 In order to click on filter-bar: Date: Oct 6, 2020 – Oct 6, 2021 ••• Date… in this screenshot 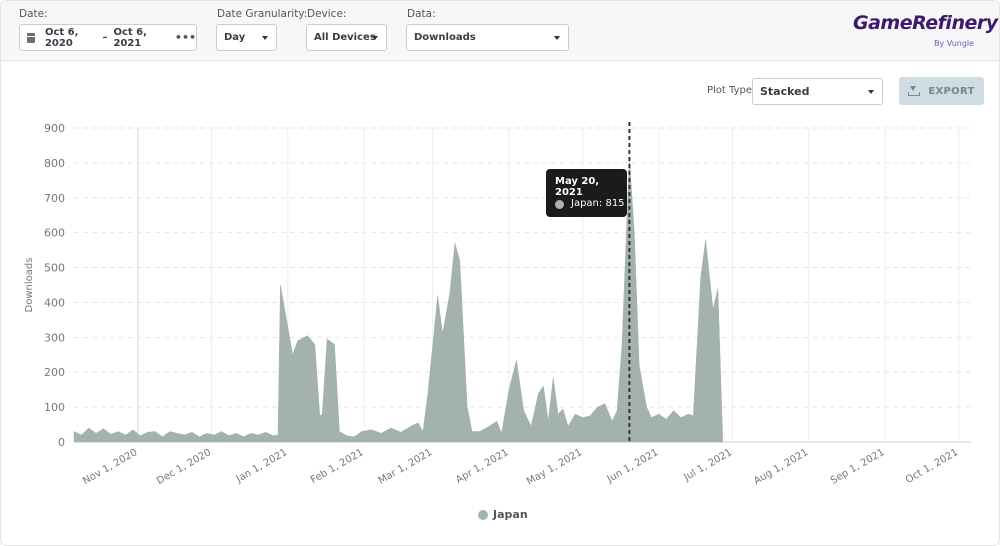, I will do `click(500, 31)`.